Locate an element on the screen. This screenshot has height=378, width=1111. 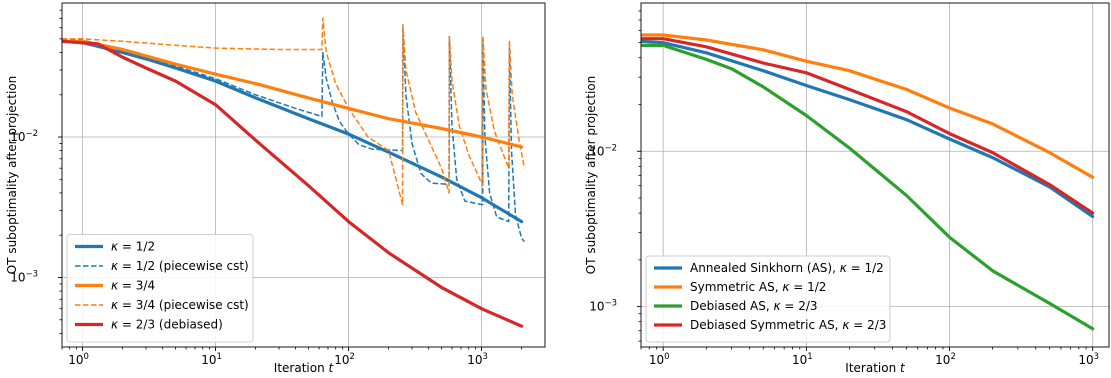
legend-label-5: κ = 2/3 (debiased) is located at coordinates (167, 325).